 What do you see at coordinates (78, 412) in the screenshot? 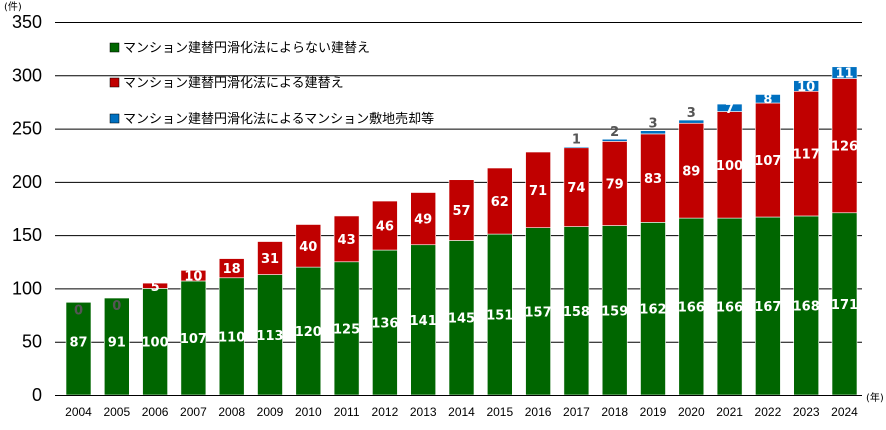
I see `x-tick-label: 2004` at bounding box center [78, 412].